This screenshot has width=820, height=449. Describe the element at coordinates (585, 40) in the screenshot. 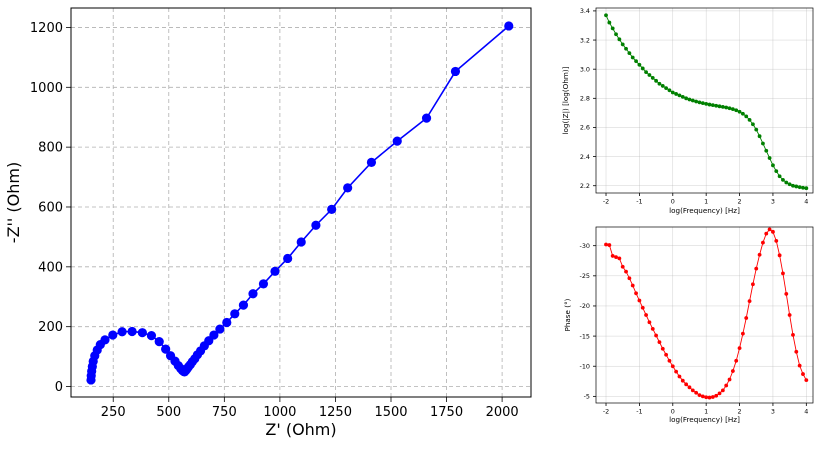

I see `y-tick-label: 3.2` at that location.